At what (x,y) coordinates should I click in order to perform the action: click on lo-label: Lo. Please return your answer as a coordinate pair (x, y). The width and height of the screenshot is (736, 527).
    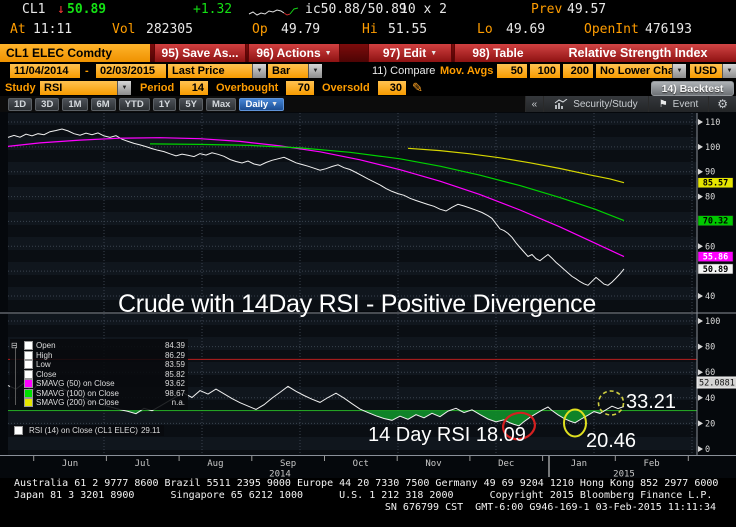
    Looking at the image, I should click on (485, 29).